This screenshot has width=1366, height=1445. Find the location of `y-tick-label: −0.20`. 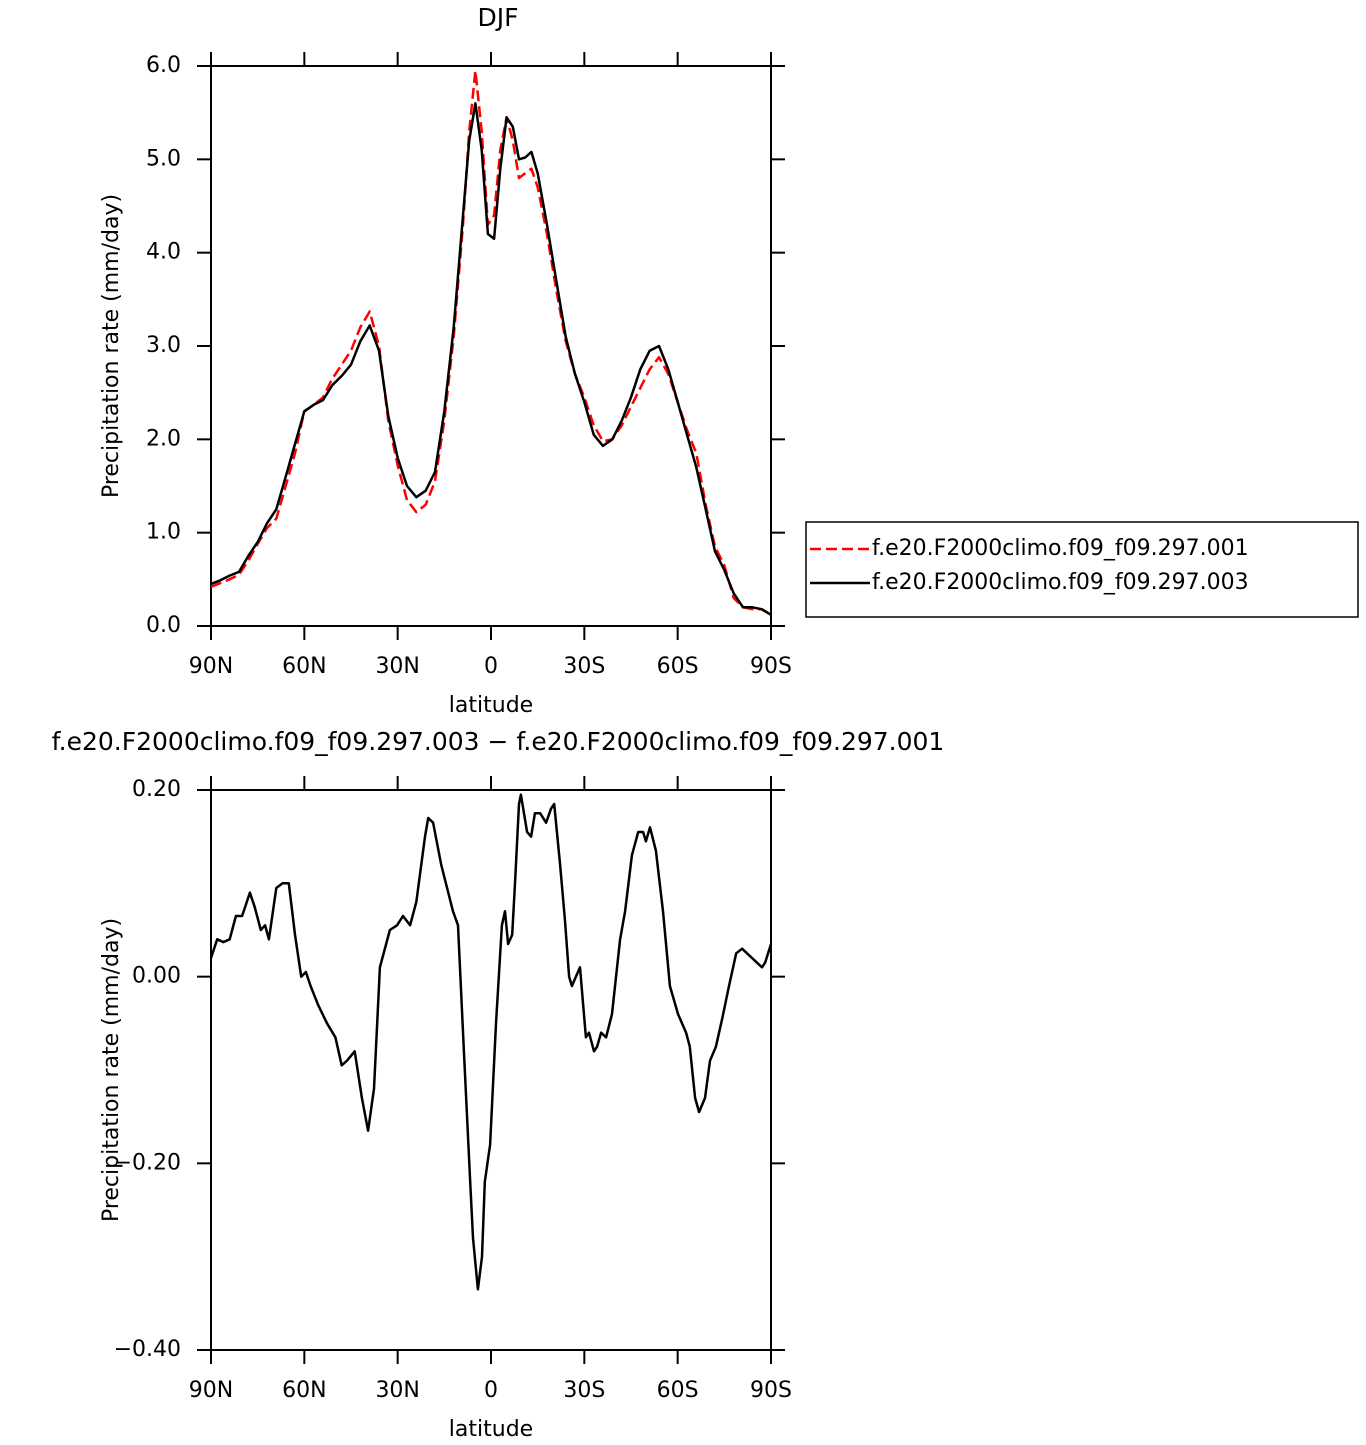

y-tick-label: −0.20 is located at coordinates (147, 1162).